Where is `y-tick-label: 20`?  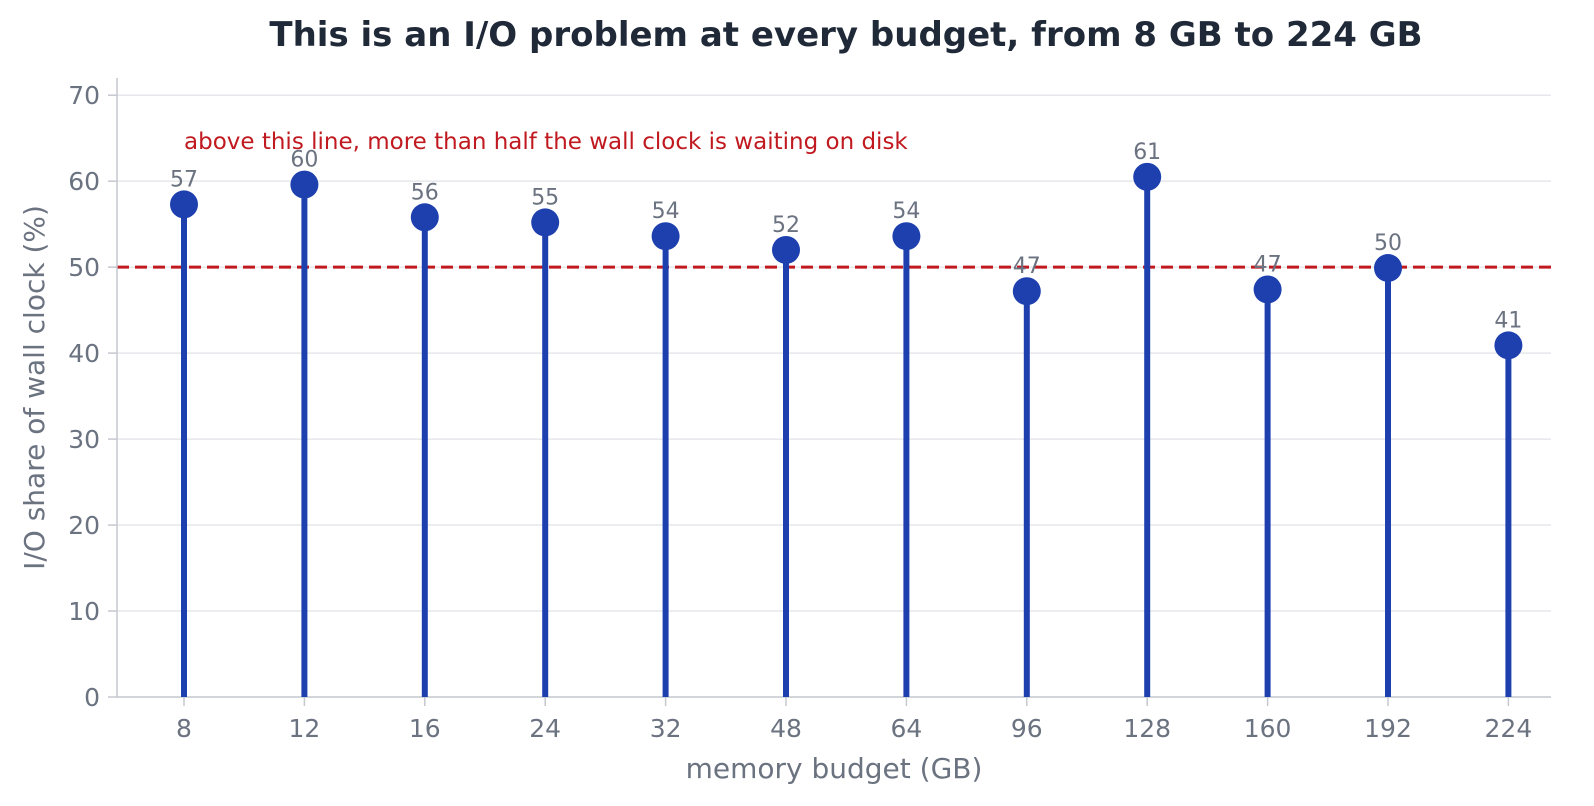 y-tick-label: 20 is located at coordinates (84, 525).